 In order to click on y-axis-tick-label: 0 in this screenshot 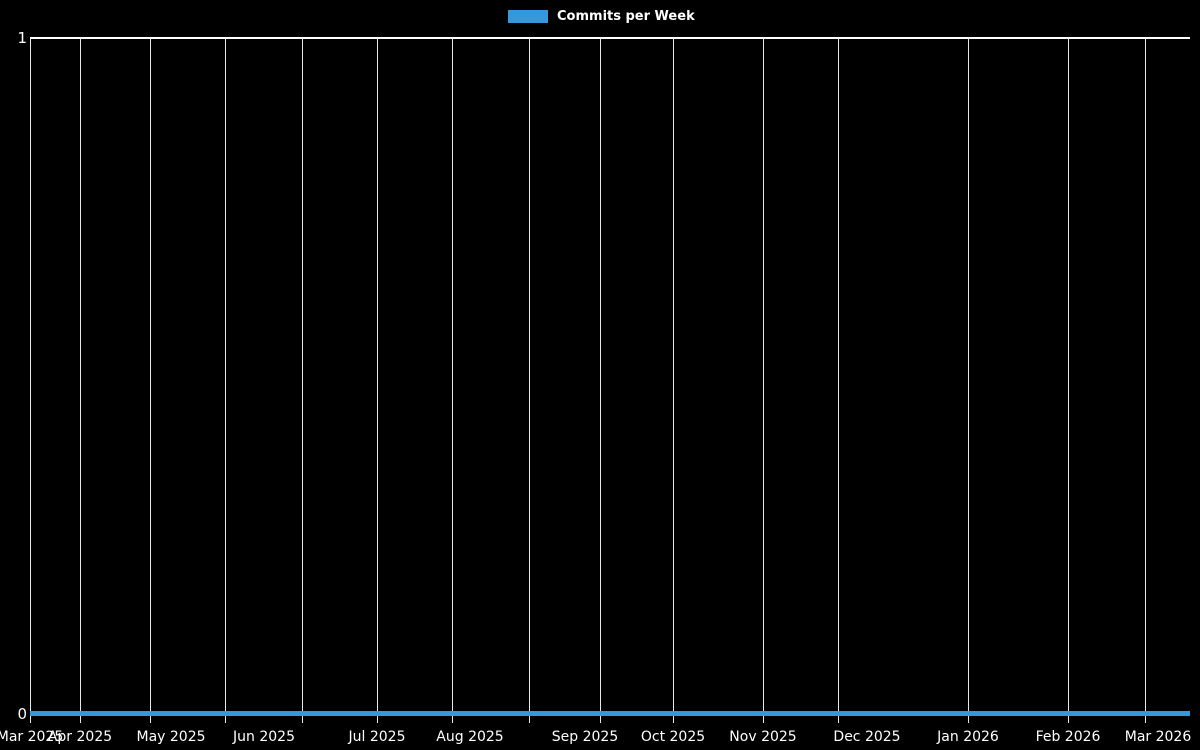, I will do `click(22, 714)`.